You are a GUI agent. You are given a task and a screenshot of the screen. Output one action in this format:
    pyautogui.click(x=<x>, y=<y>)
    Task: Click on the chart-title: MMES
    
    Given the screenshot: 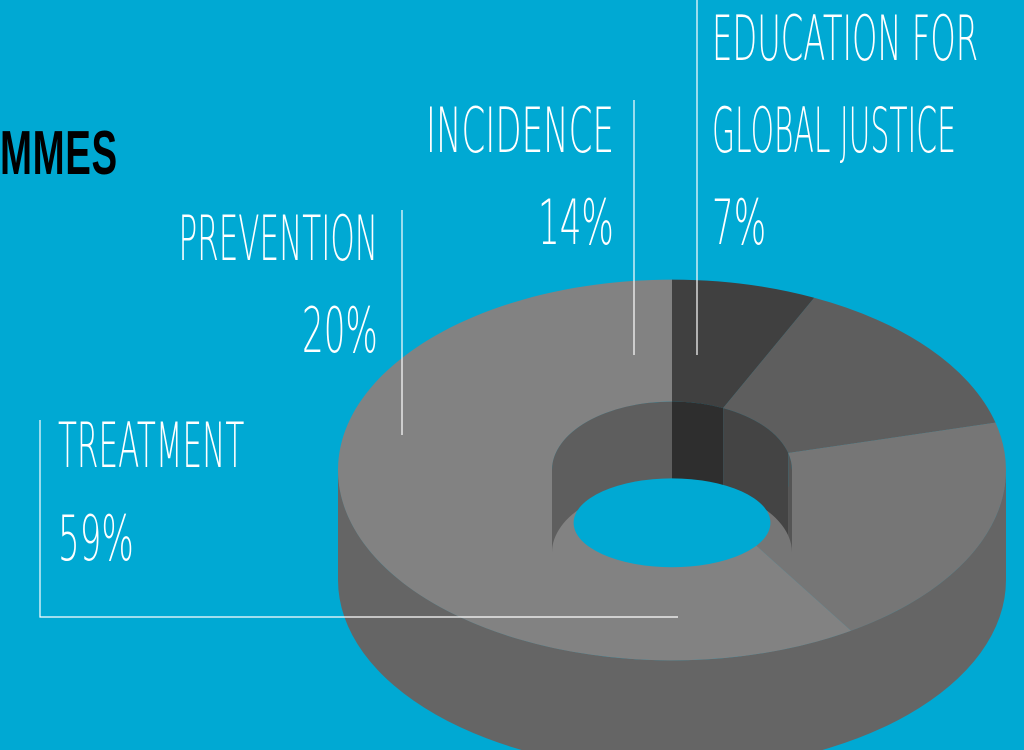 What is the action you would take?
    pyautogui.click(x=59, y=153)
    